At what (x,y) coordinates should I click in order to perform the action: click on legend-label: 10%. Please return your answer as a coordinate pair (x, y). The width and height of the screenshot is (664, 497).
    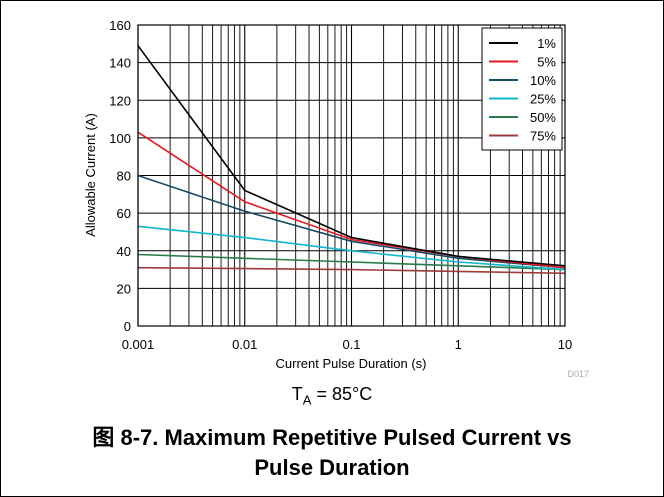
    Looking at the image, I should click on (543, 80).